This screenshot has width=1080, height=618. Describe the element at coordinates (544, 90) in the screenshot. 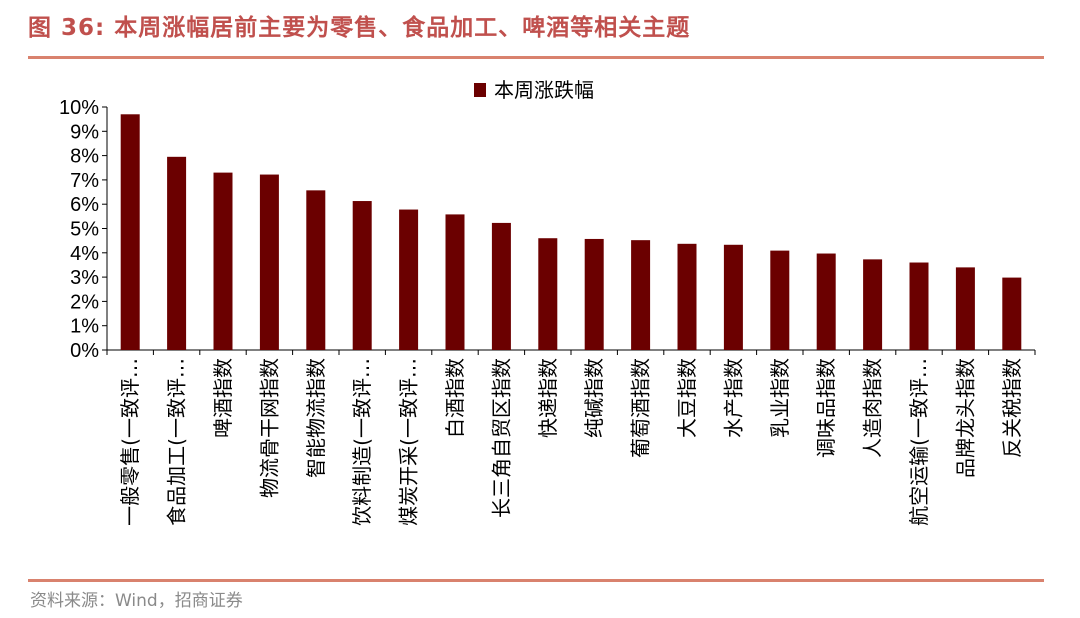

I see `legend-label: 本周涨跌幅` at that location.